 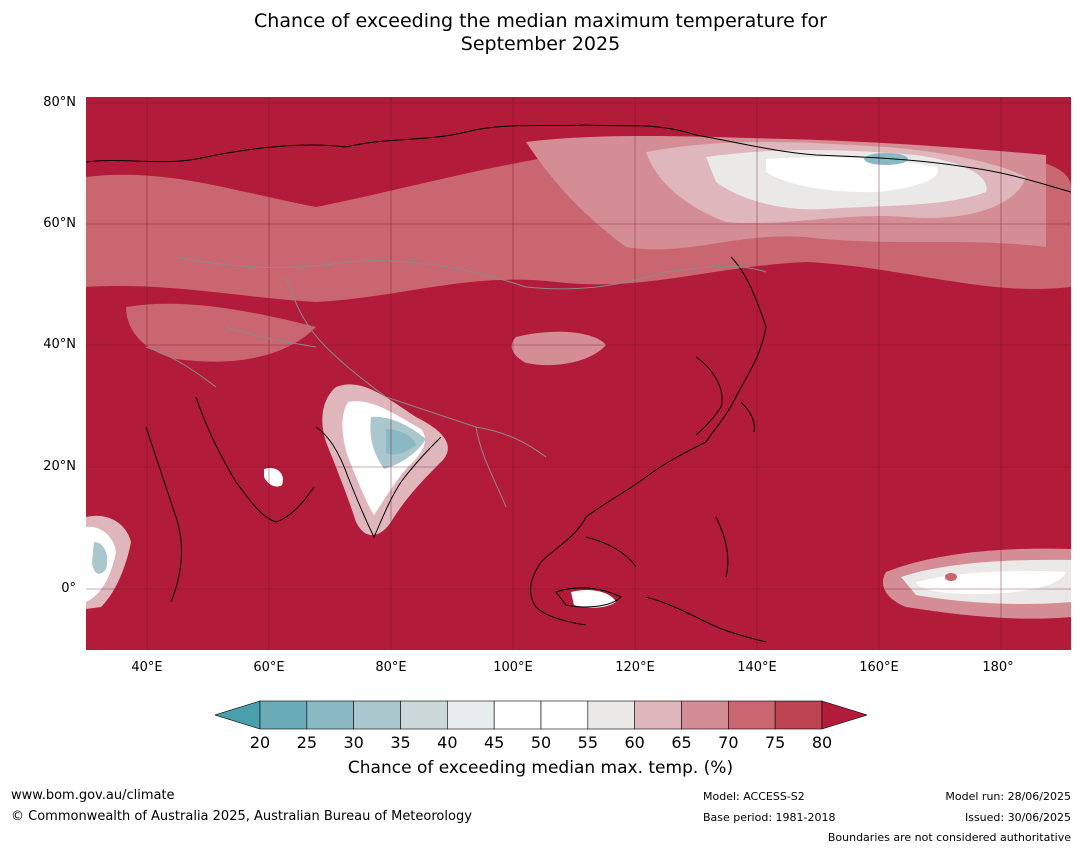 What do you see at coordinates (879, 667) in the screenshot?
I see `lon-label-160e: 160°E` at bounding box center [879, 667].